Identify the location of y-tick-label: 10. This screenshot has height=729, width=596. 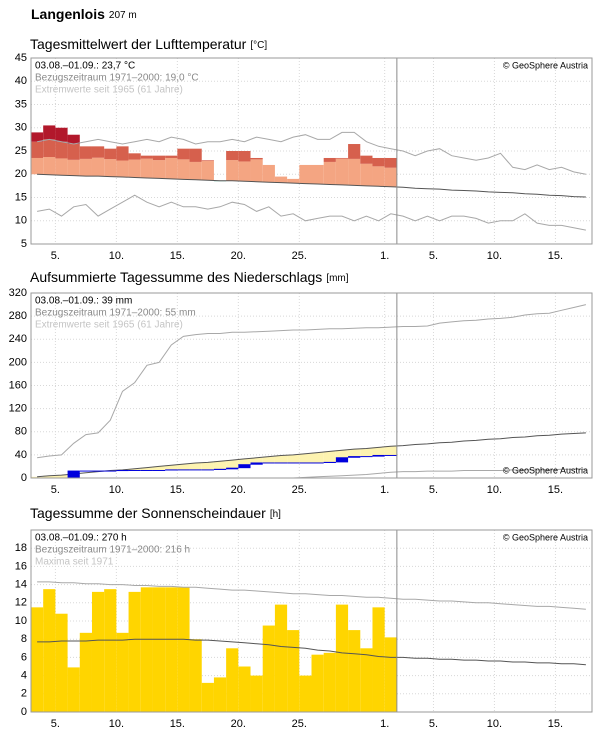
(21, 621).